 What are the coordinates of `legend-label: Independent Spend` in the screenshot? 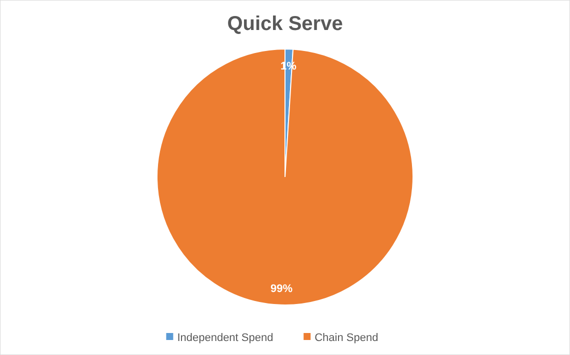 It's located at (225, 338).